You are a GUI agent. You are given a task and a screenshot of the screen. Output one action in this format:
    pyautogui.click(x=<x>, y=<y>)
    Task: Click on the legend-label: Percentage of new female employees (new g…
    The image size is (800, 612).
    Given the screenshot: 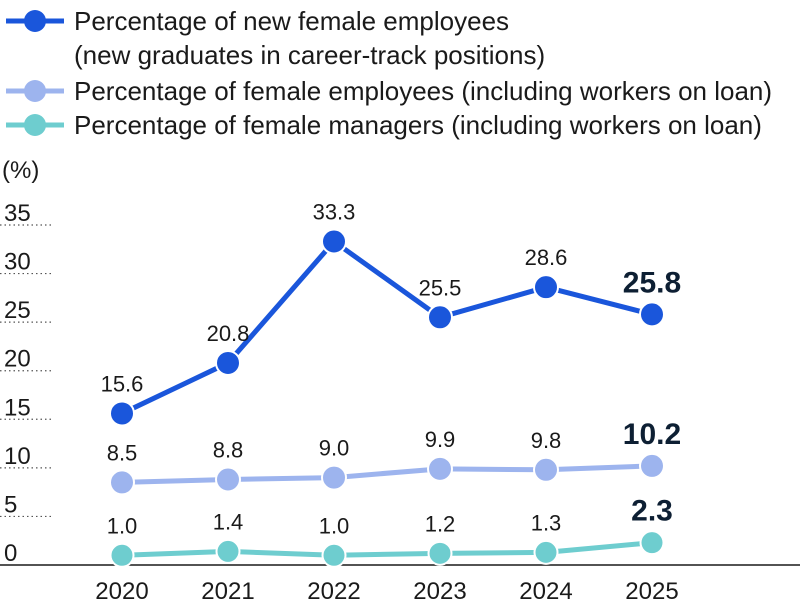 What is the action you would take?
    pyautogui.click(x=309, y=38)
    